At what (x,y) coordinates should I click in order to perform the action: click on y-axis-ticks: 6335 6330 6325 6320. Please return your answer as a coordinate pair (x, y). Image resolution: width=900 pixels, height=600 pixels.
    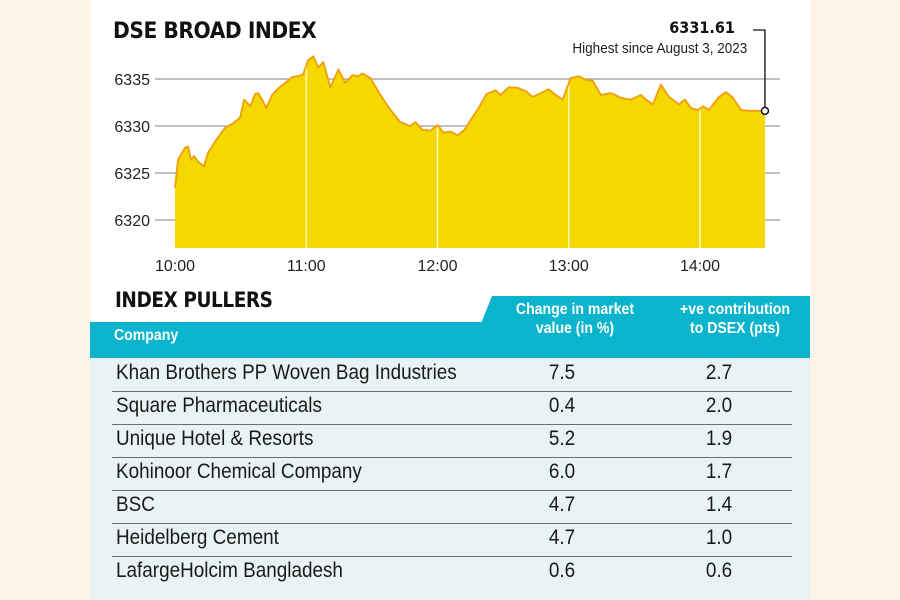
    Looking at the image, I should click on (132, 151).